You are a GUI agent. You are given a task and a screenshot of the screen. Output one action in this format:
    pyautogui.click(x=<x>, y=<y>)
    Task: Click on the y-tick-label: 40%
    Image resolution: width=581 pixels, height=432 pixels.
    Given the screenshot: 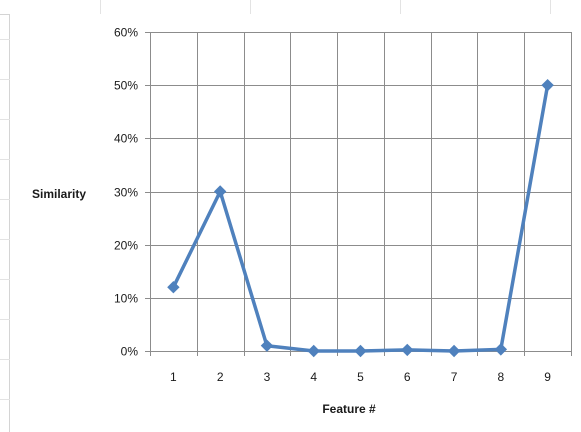 What is the action you would take?
    pyautogui.click(x=126, y=139)
    